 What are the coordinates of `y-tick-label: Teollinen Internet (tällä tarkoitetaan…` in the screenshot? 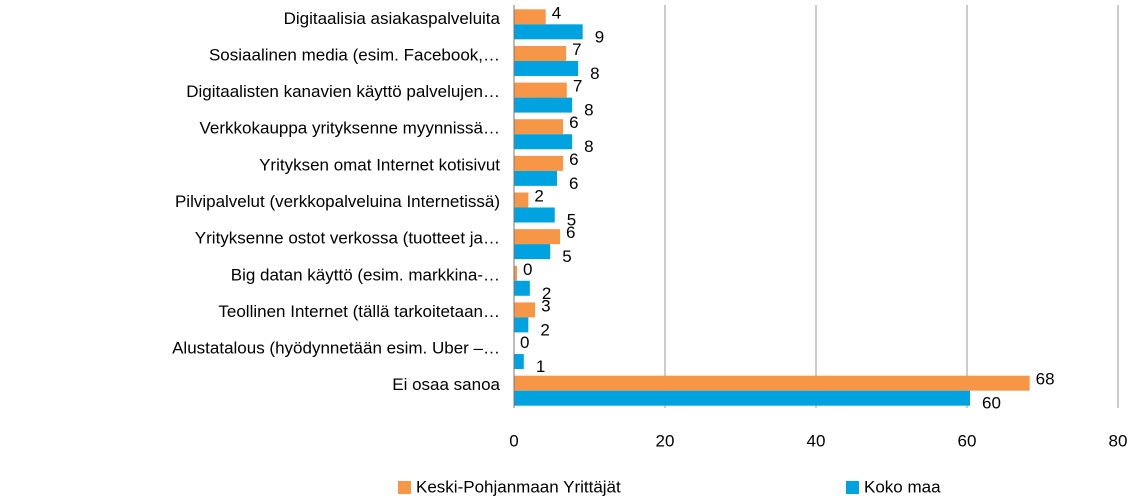 It's located at (359, 311).